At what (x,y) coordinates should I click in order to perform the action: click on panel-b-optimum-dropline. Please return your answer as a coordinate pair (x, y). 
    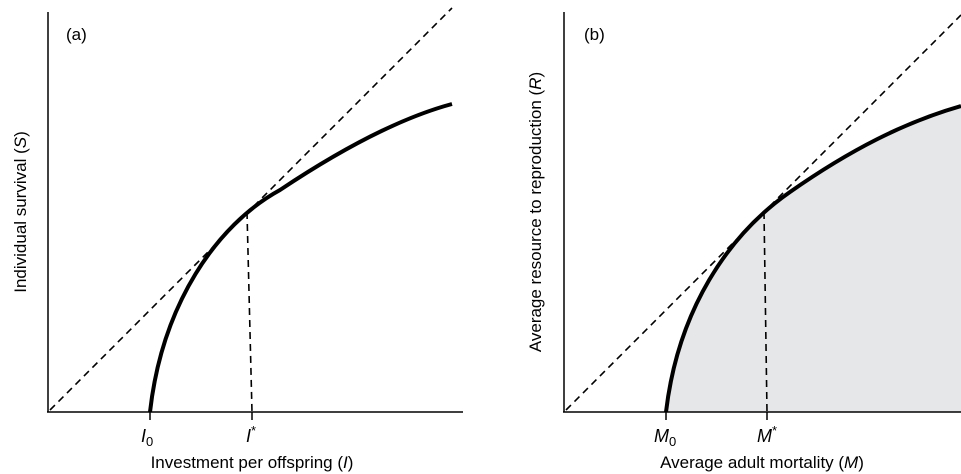
    Looking at the image, I should click on (765, 312).